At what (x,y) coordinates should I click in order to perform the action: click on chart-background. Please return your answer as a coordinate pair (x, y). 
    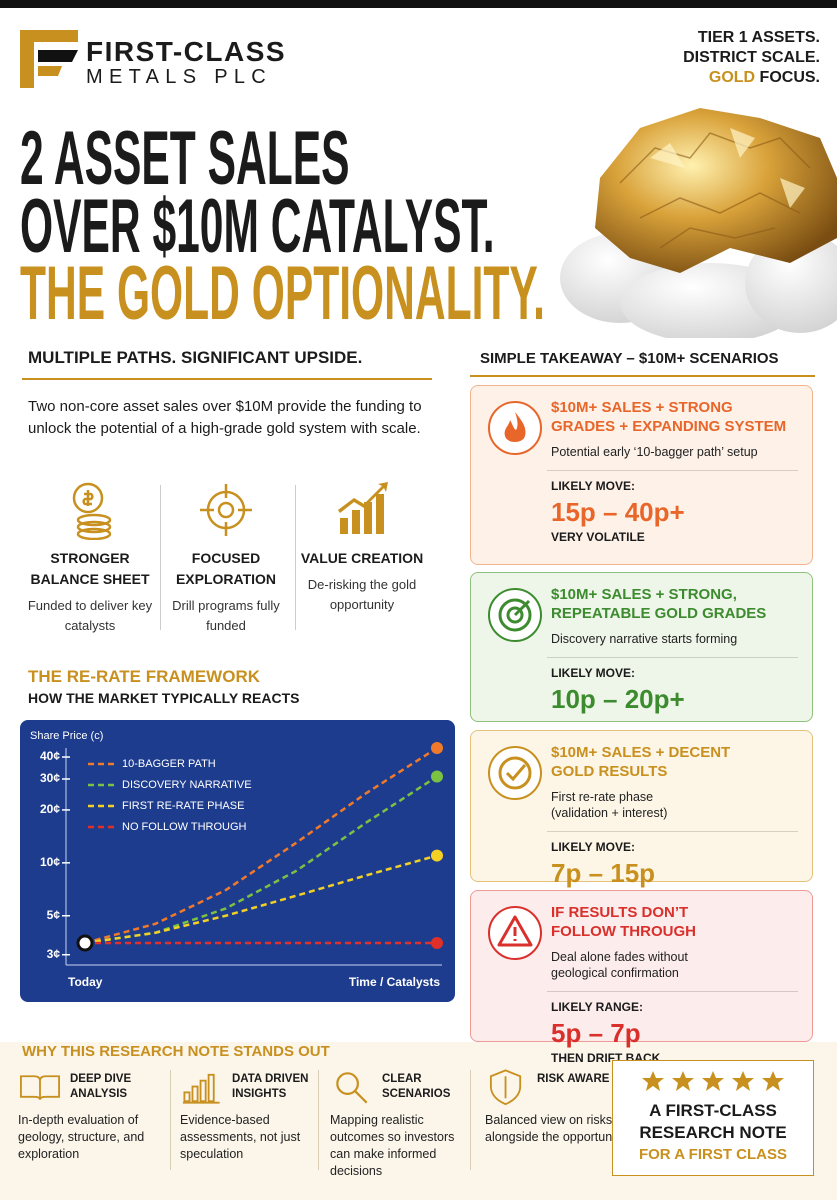
    Looking at the image, I should click on (237, 861).